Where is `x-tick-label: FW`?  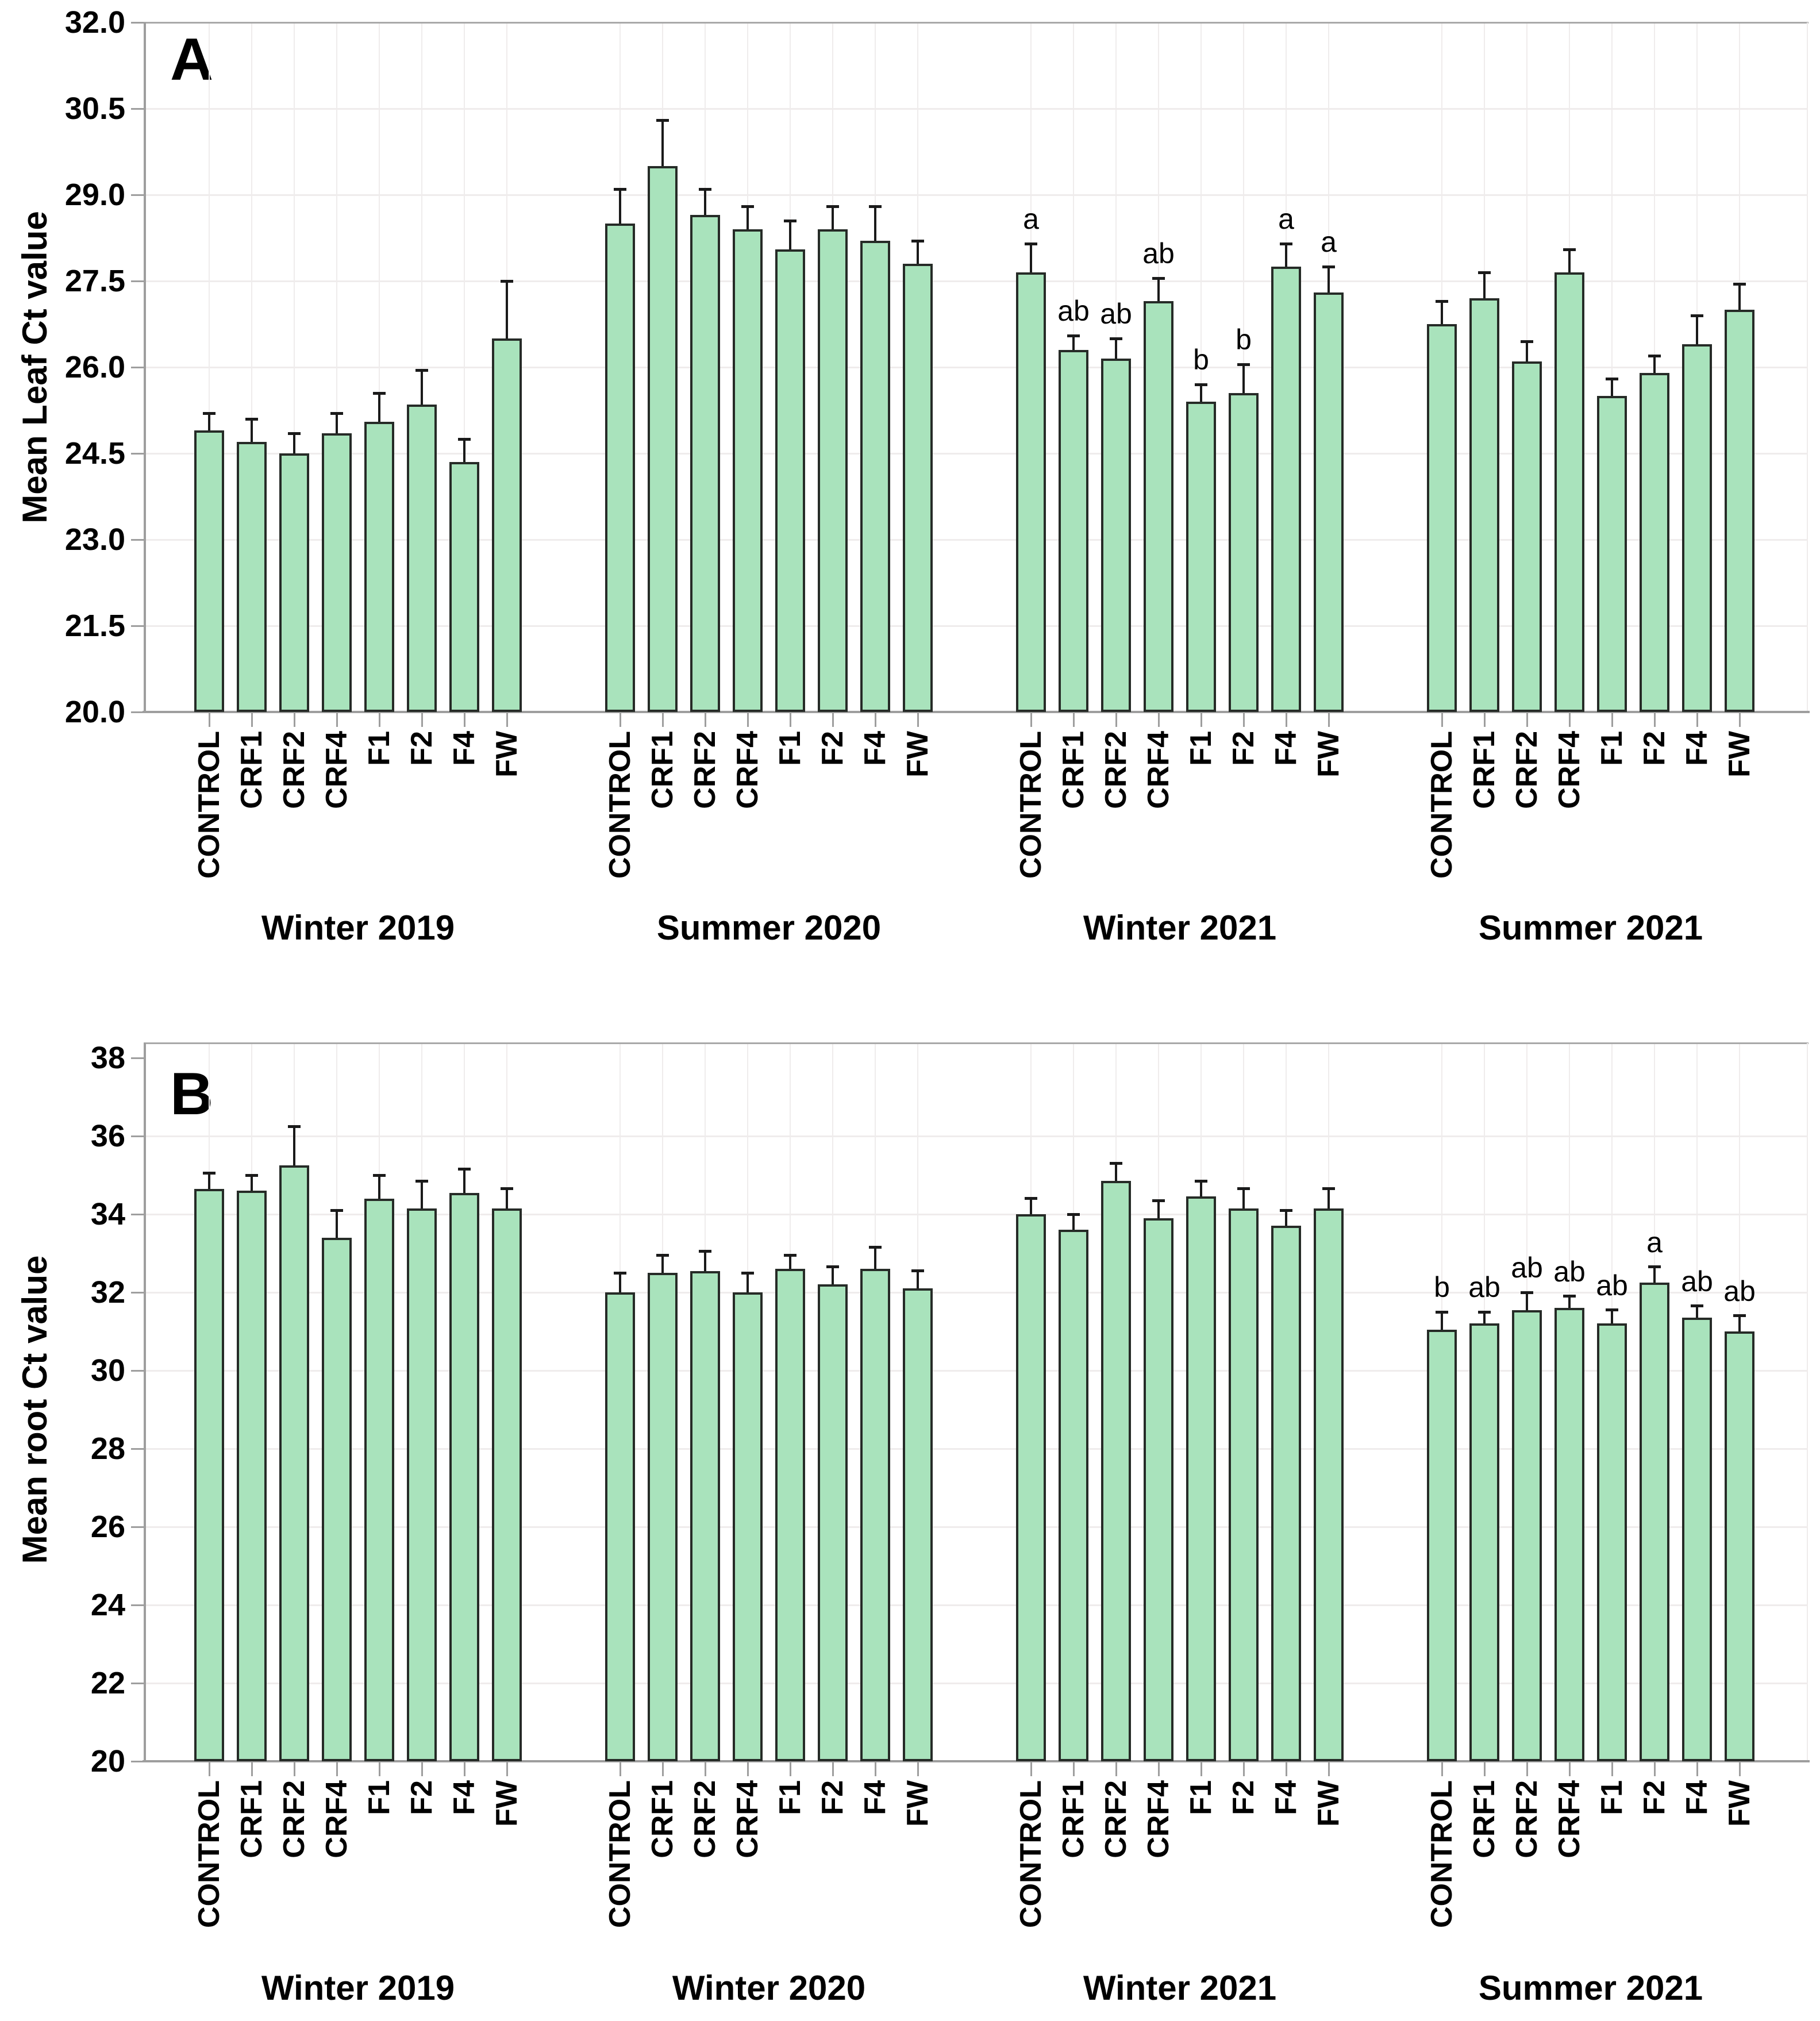
x-tick-label: FW is located at coordinates (917, 1803).